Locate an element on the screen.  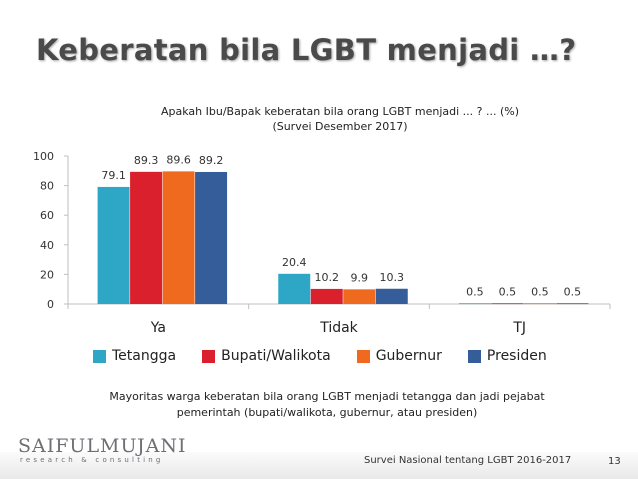
legend-item: Presiden is located at coordinates (507, 356).